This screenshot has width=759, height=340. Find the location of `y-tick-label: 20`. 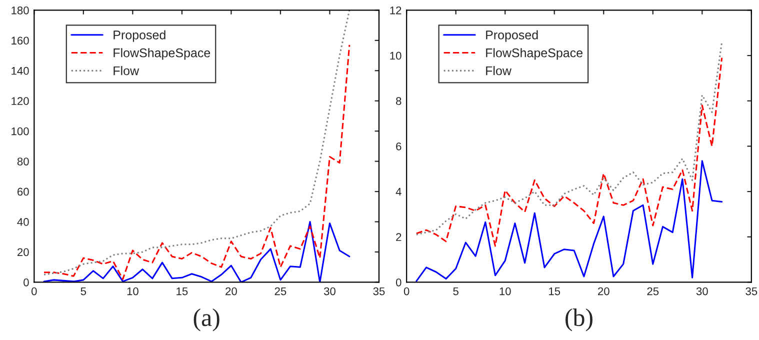

y-tick-label: 20 is located at coordinates (23, 252).